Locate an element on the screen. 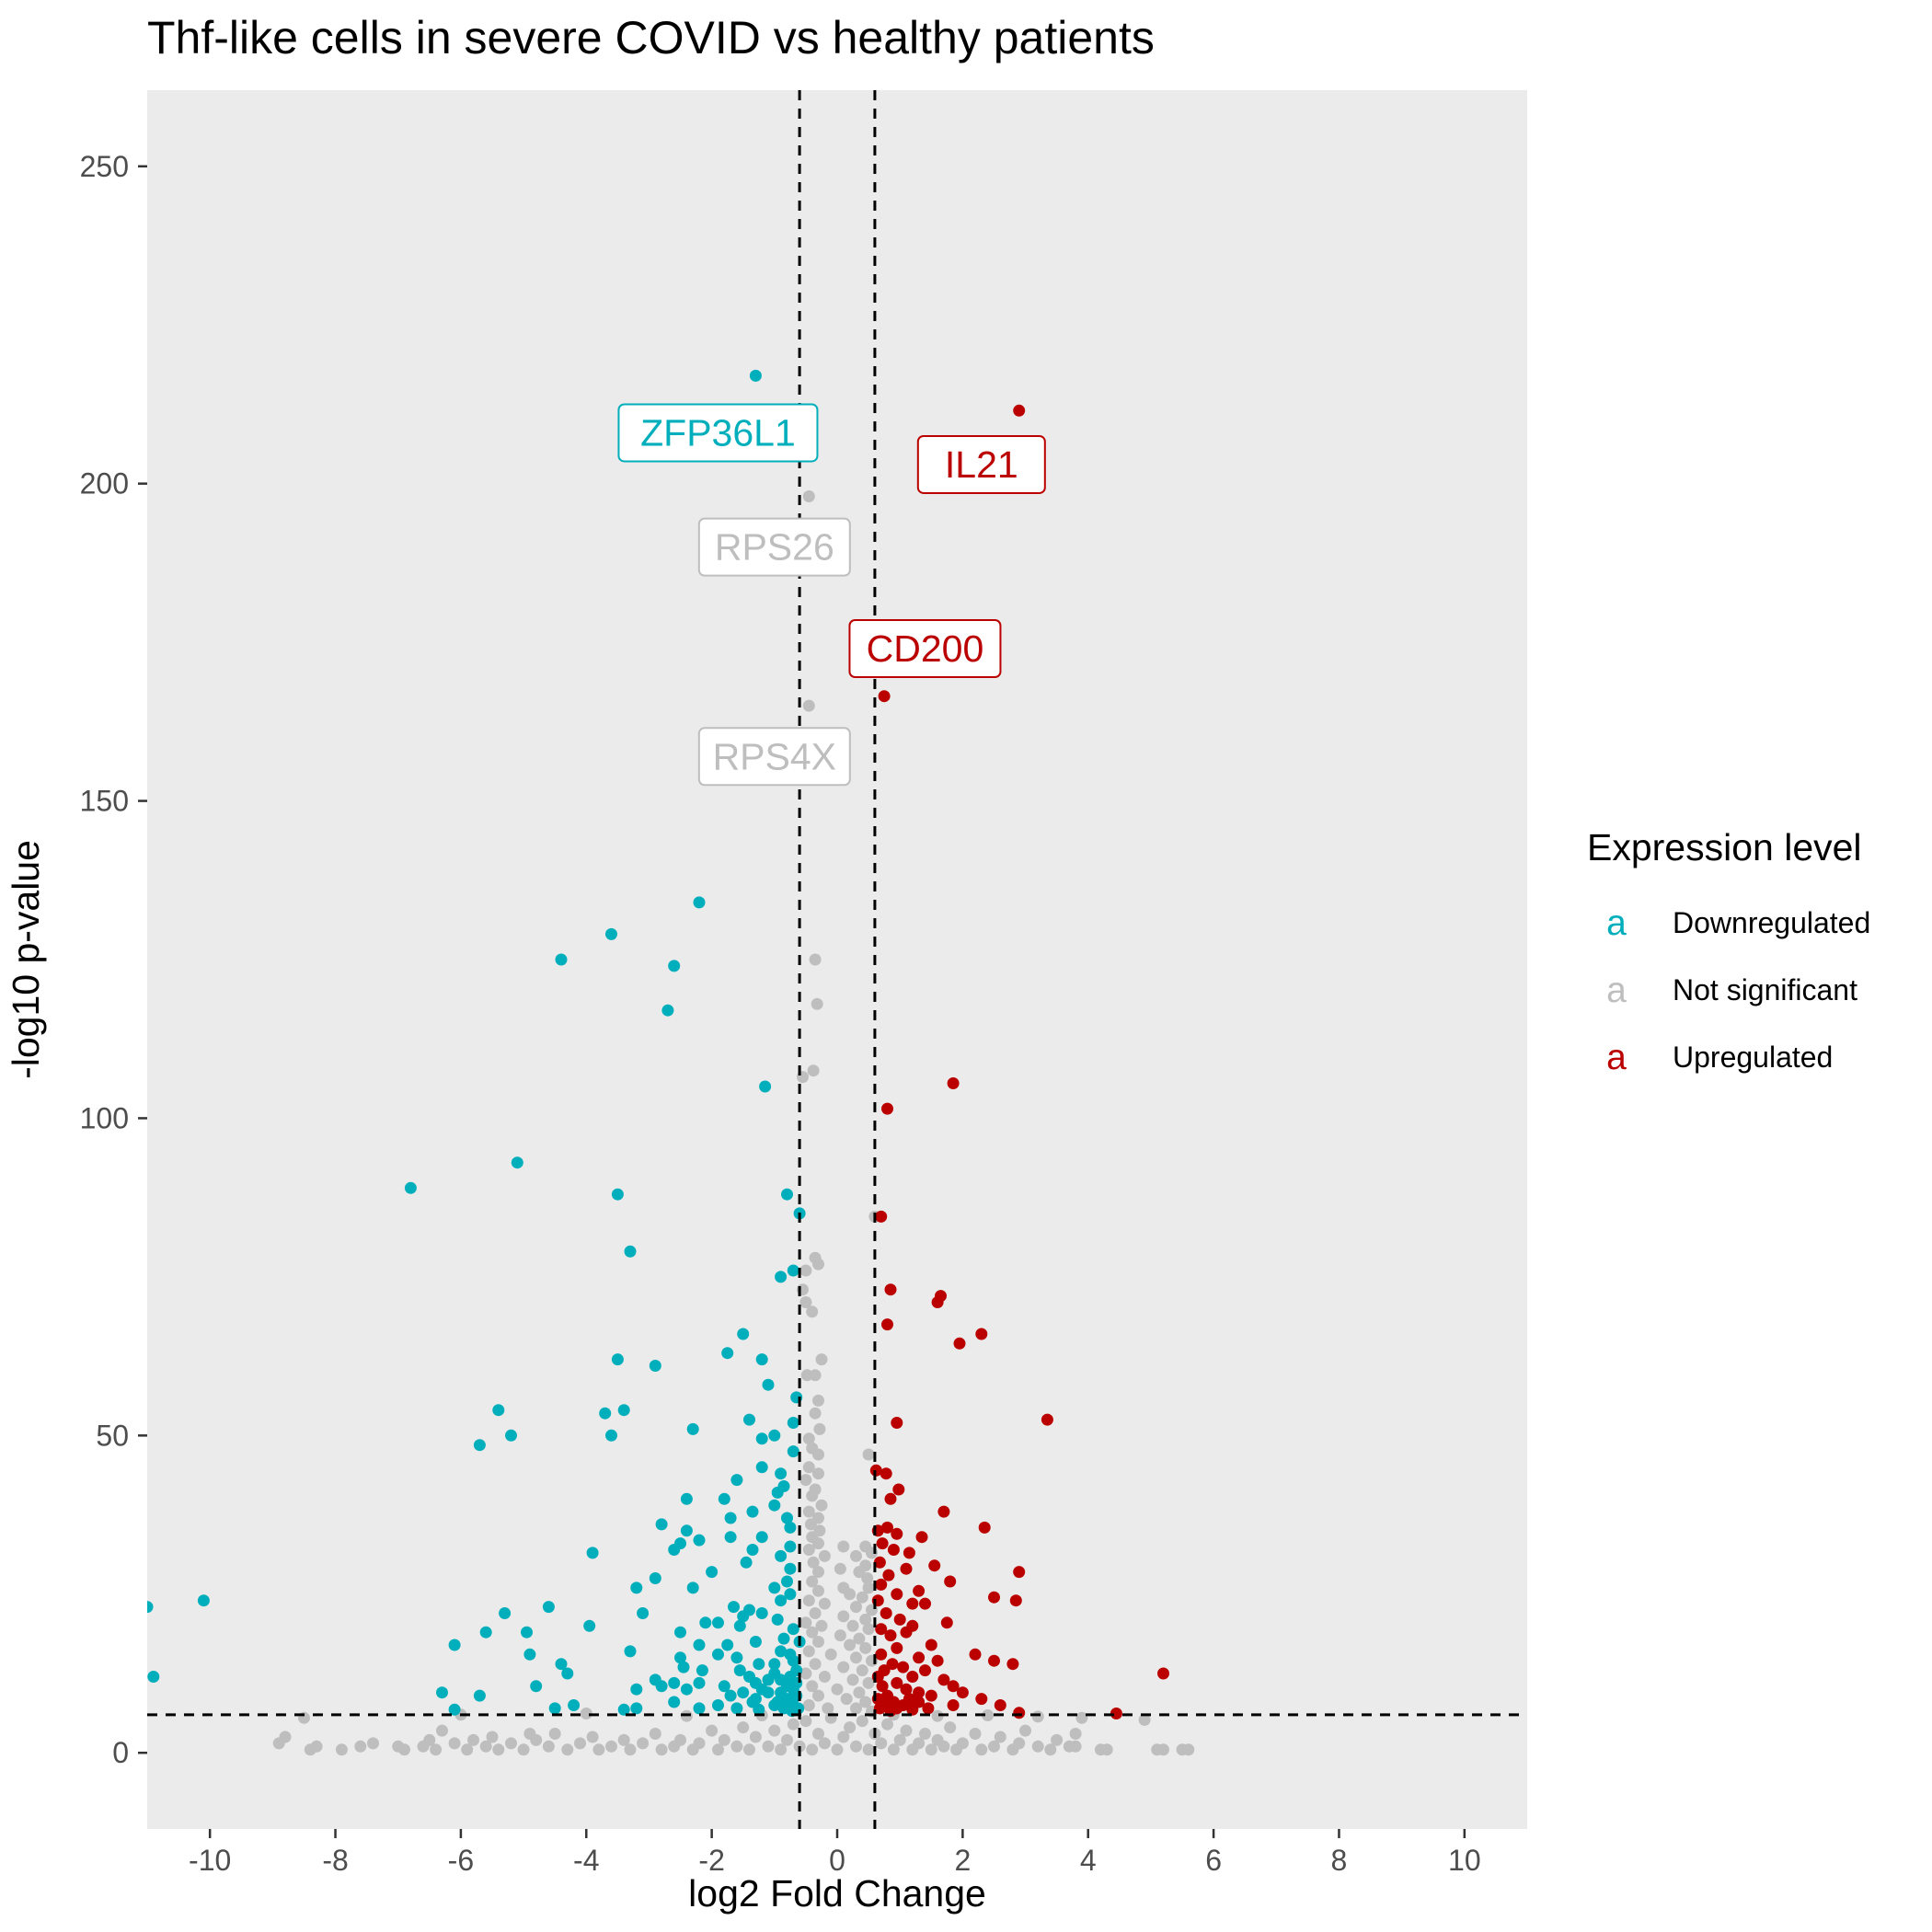 The width and height of the screenshot is (1932, 1932). gene-label-rps26: RPS26 is located at coordinates (774, 547).